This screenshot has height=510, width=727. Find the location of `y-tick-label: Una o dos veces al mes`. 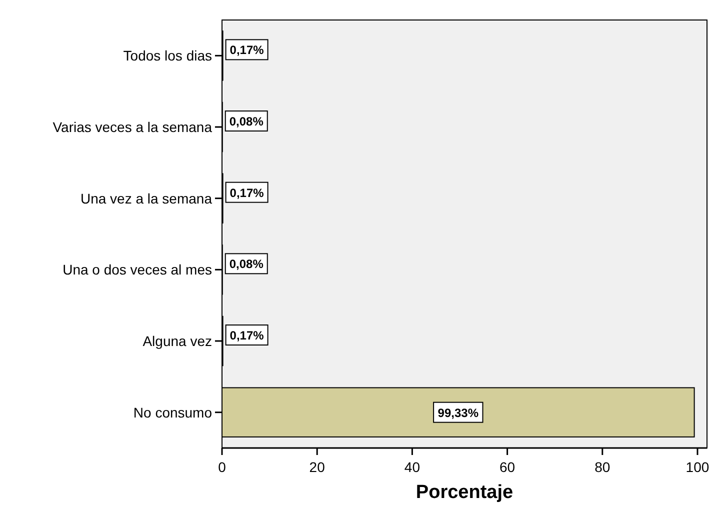

y-tick-label: Una o dos veces al mes is located at coordinates (137, 270).